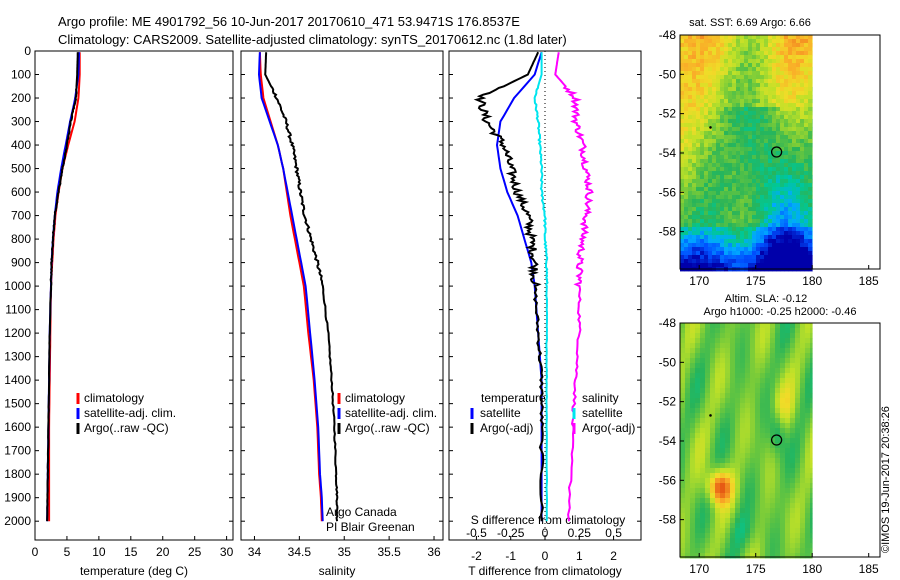  What do you see at coordinates (17, 451) in the screenshot?
I see `y-tick-label: 1700` at bounding box center [17, 451].